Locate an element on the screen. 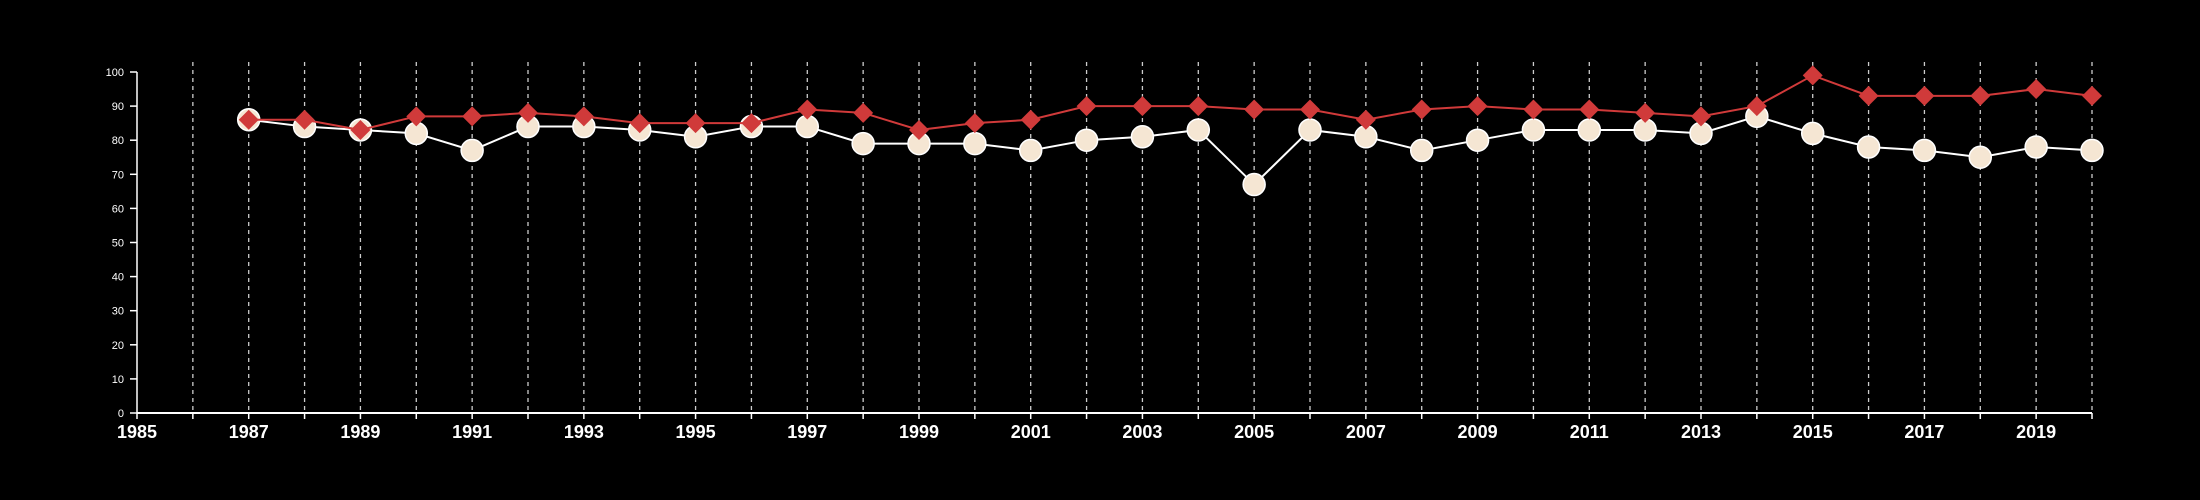 This screenshot has width=2200, height=500. x-tick-label: 1993 is located at coordinates (584, 432).